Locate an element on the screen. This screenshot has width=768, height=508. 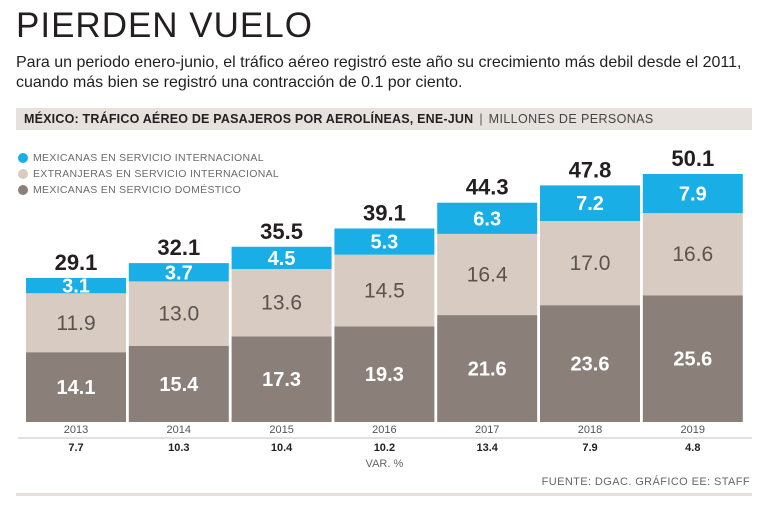
bar-segment-foreign-2014 is located at coordinates (178, 313).